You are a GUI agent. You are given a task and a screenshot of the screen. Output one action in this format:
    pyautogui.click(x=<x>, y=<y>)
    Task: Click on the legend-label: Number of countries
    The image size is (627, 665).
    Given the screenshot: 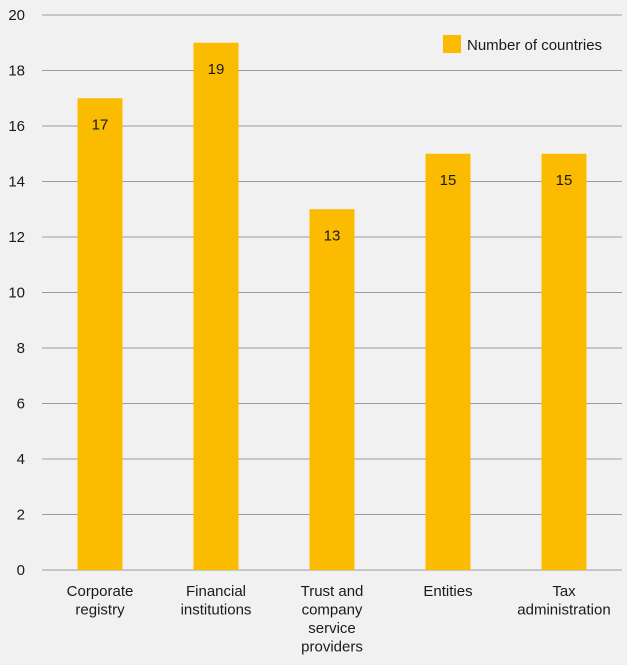 What is the action you would take?
    pyautogui.click(x=534, y=45)
    